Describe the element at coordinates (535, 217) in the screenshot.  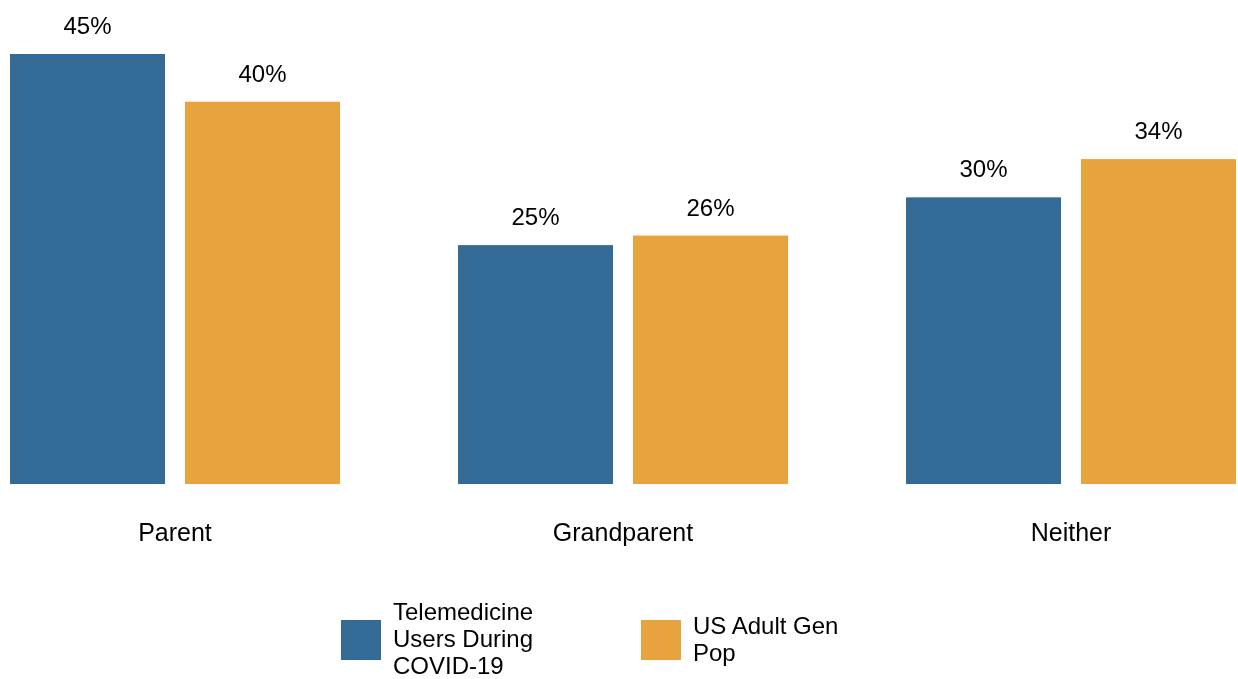
I see `data-label: 25%` at that location.